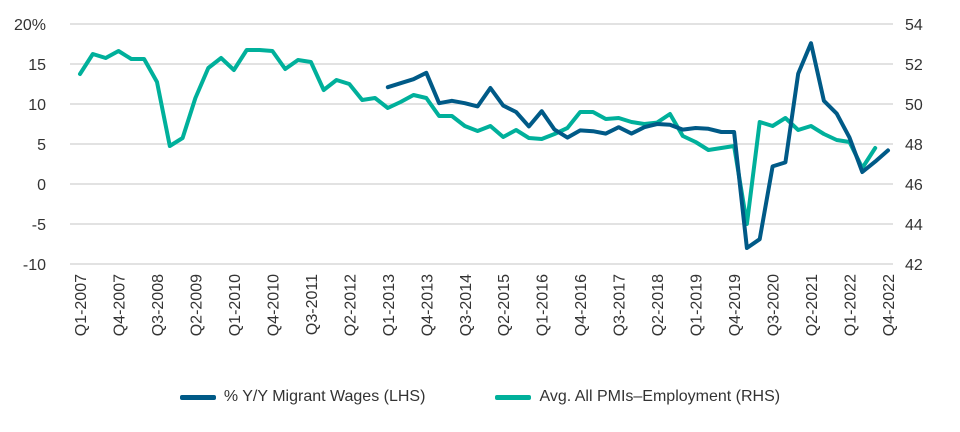  Describe the element at coordinates (697, 305) in the screenshot. I see `x-tick-label: Q1-2019` at that location.